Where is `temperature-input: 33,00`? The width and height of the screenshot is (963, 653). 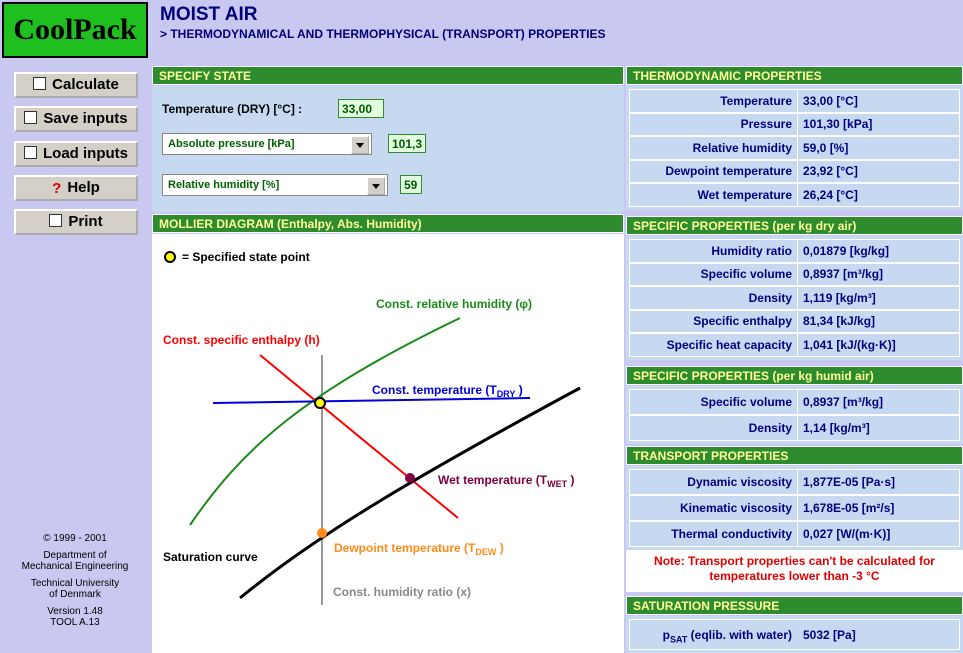 temperature-input: 33,00 is located at coordinates (361, 108).